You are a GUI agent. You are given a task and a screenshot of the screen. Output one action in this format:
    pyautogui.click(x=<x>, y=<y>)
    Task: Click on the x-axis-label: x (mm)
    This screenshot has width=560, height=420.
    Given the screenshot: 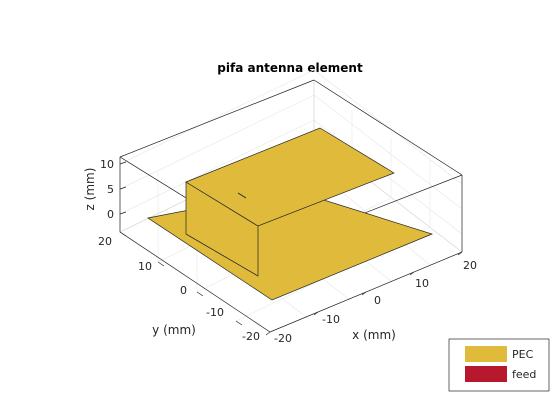 What is the action you would take?
    pyautogui.click(x=374, y=335)
    